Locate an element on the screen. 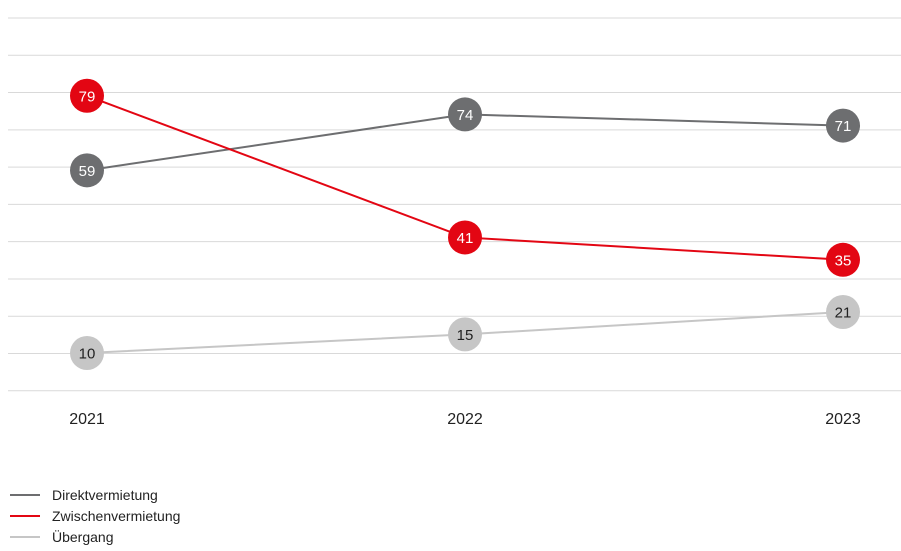  data-point-zwischenvermietung: 35 is located at coordinates (843, 259).